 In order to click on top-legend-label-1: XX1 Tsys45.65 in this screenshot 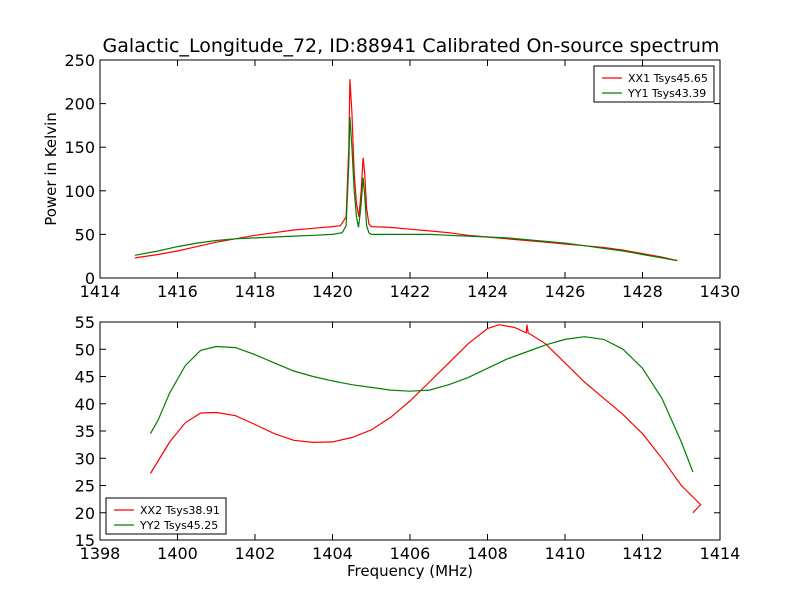, I will do `click(668, 78)`.